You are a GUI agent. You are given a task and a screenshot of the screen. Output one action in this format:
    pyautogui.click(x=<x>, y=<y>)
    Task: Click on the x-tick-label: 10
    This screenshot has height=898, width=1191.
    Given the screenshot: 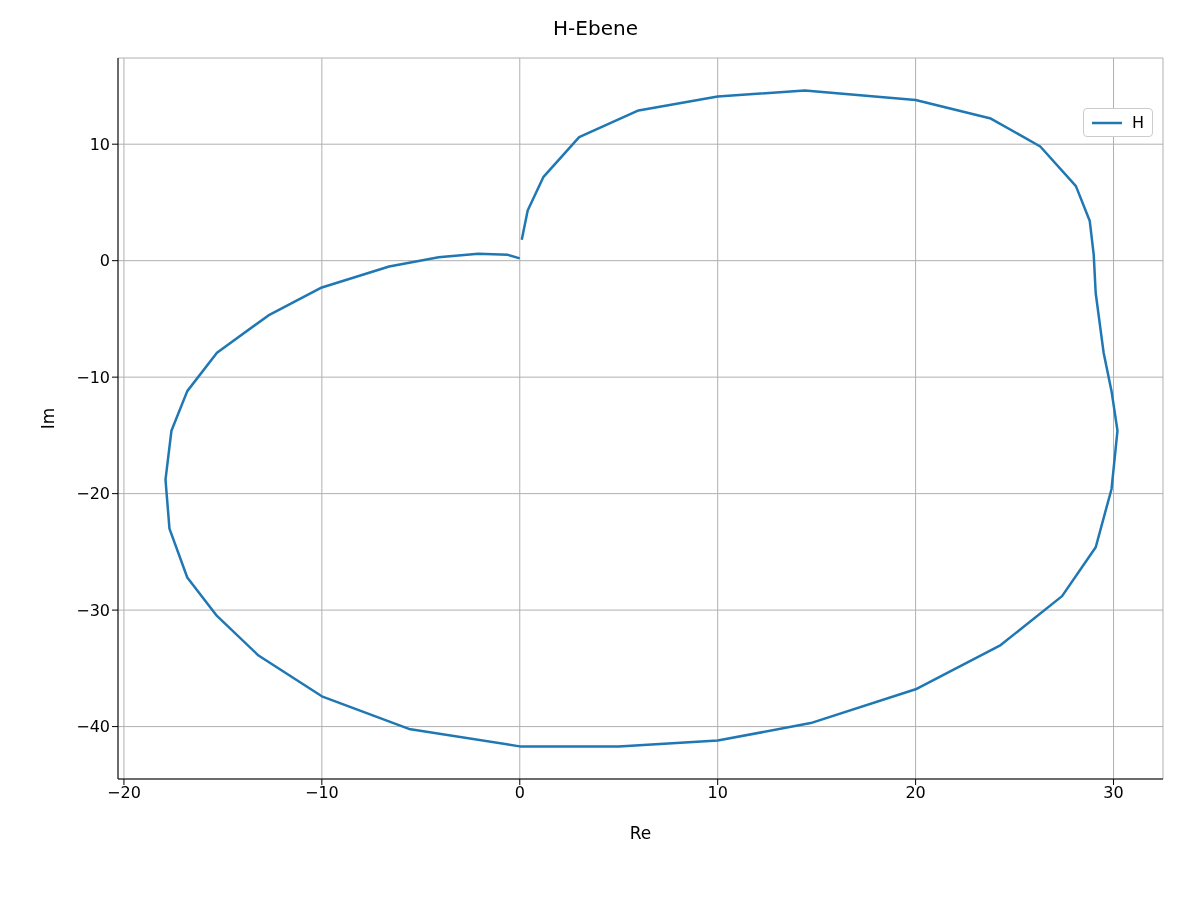 What is the action you would take?
    pyautogui.click(x=717, y=793)
    